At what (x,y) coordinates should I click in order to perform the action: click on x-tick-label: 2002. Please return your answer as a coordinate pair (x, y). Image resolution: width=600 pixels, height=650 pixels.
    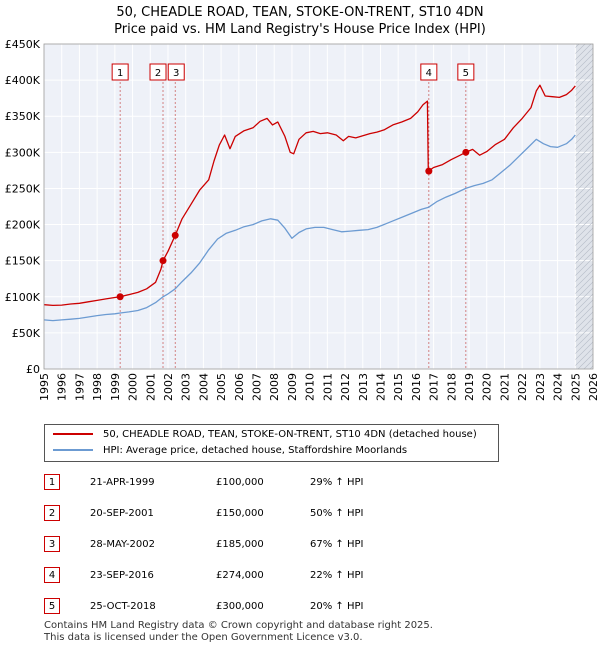
    Looking at the image, I should click on (168, 387).